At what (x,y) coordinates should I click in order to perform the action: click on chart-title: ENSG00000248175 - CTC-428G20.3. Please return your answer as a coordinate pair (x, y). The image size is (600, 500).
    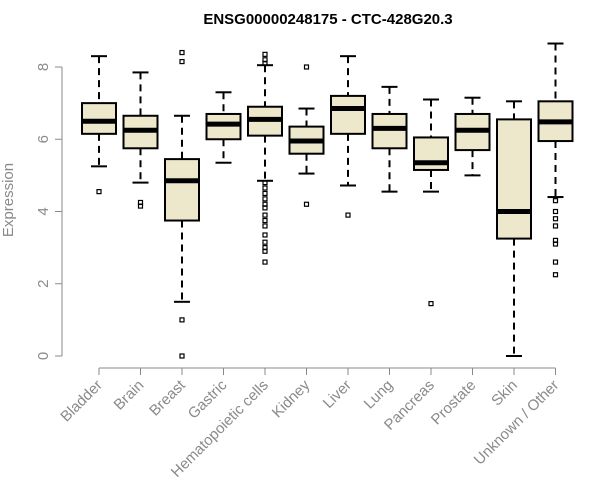
    Looking at the image, I should click on (327, 19).